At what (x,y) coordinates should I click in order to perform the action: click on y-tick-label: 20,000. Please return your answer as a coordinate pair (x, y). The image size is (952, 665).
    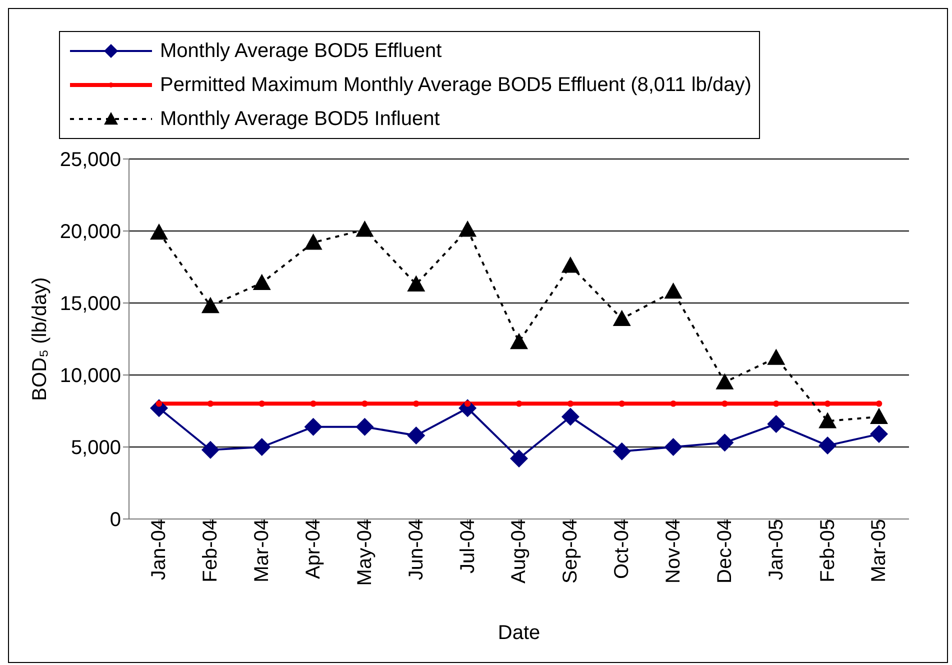
    Looking at the image, I should click on (90, 232).